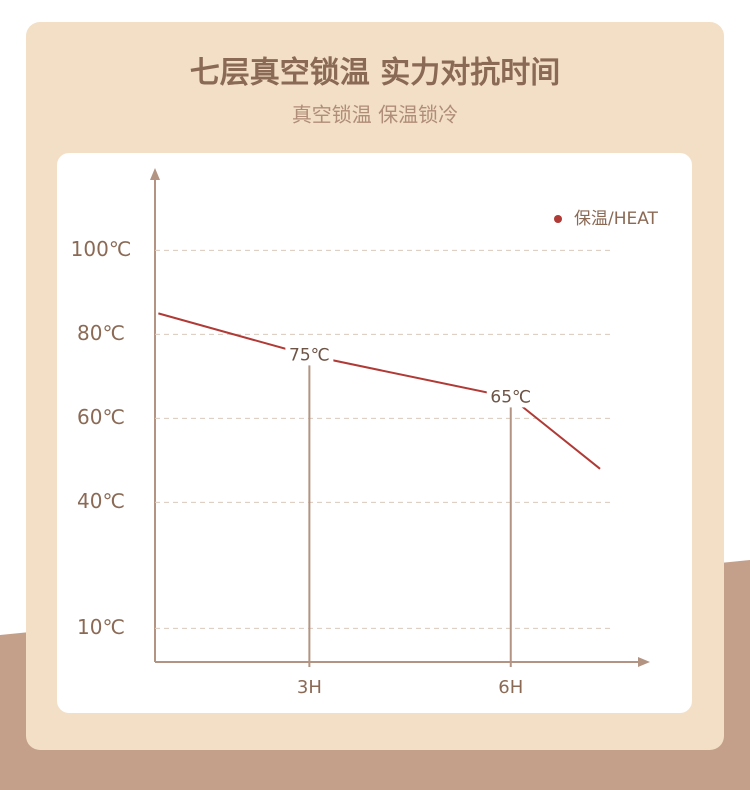  Describe the element at coordinates (644, 662) in the screenshot. I see `x-arrow` at that location.